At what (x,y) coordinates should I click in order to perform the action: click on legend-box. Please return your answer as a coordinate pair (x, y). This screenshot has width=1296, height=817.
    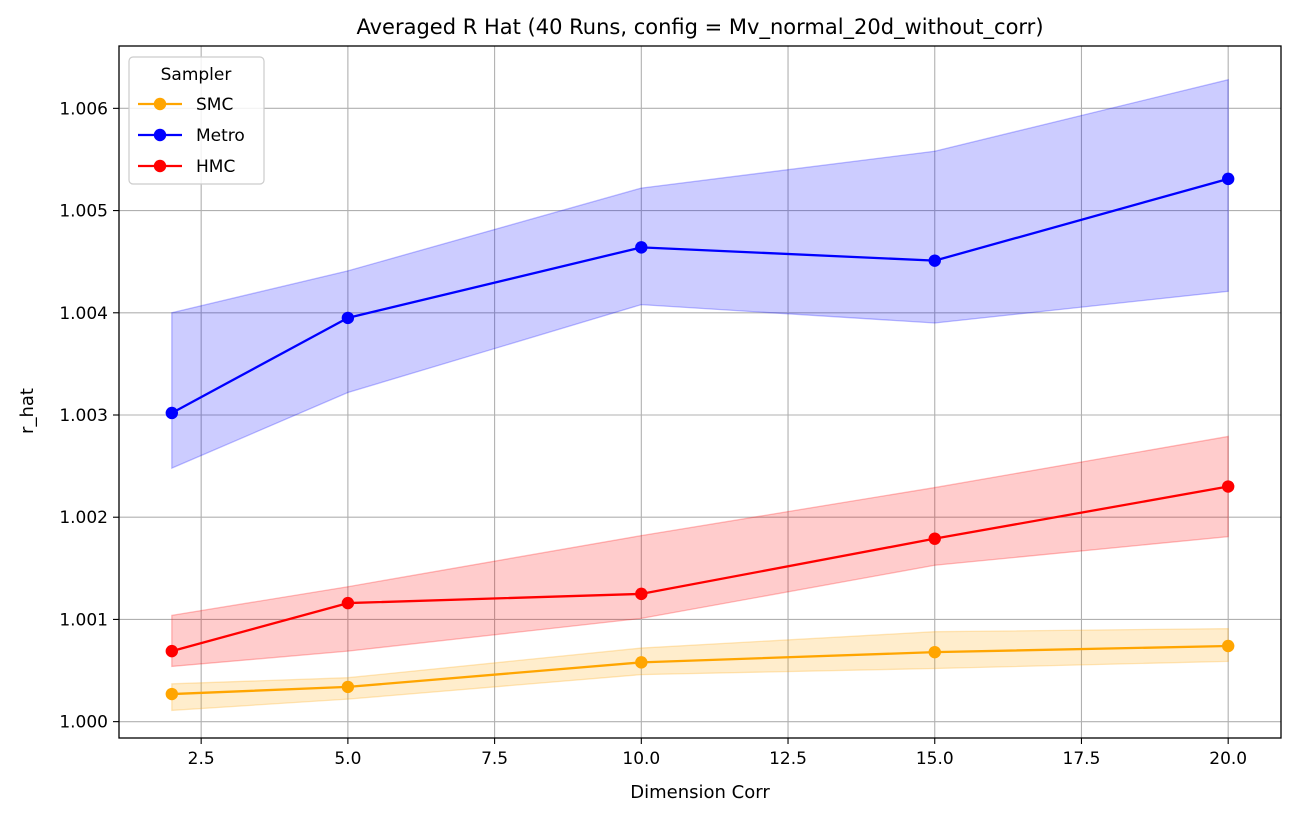
    Looking at the image, I should click on (196, 120).